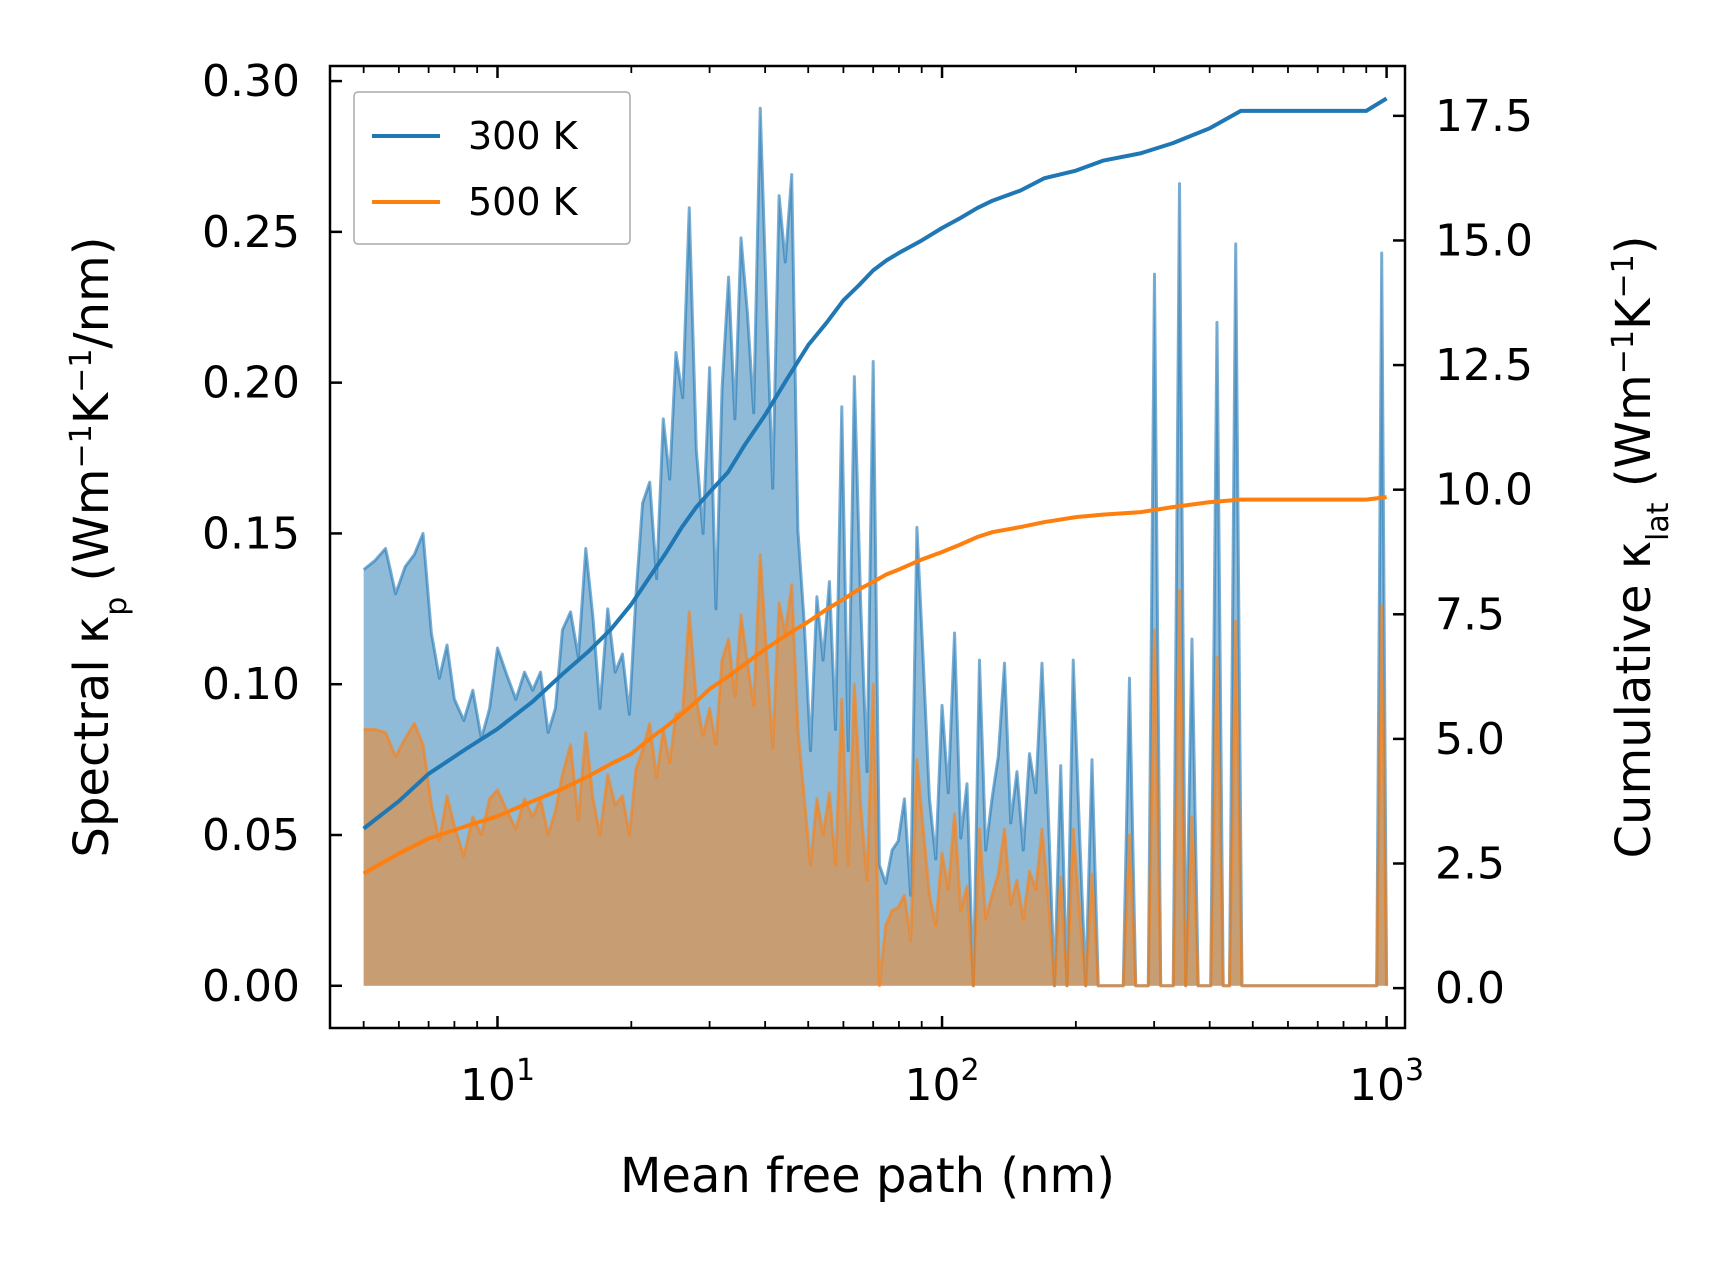 The height and width of the screenshot is (1261, 1716). I want to click on legend-box, so click(492, 168).